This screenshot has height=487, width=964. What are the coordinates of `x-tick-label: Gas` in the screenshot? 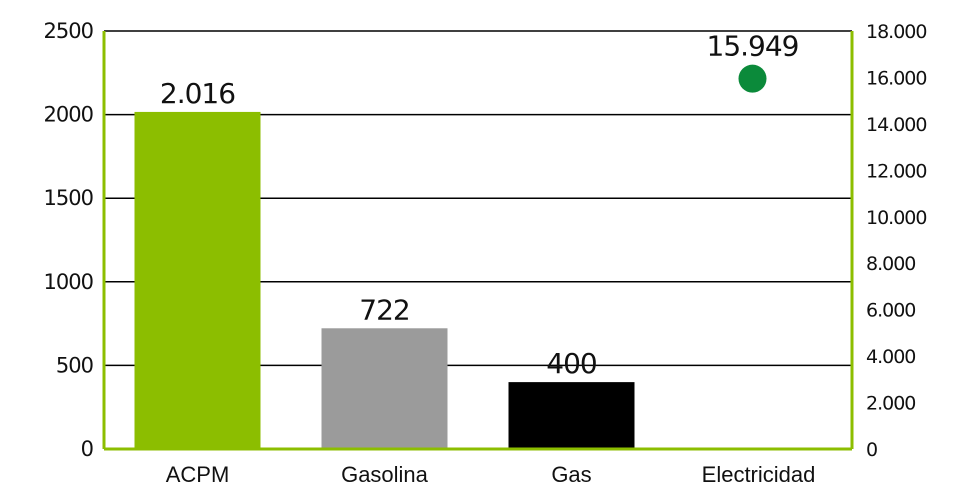 It's located at (571, 474).